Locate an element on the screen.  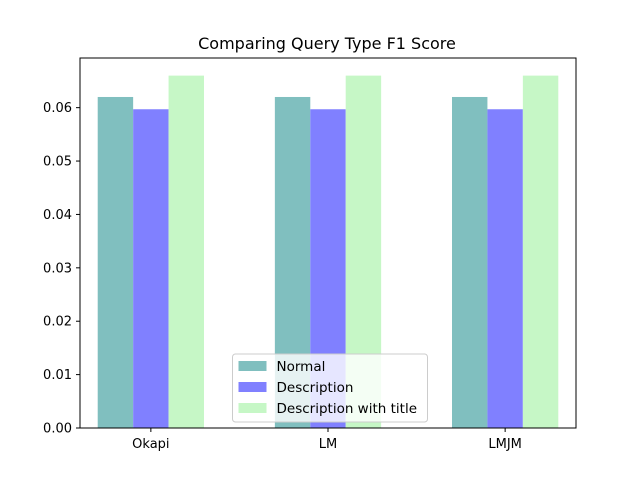
legend-swatch-normal is located at coordinates (252, 366).